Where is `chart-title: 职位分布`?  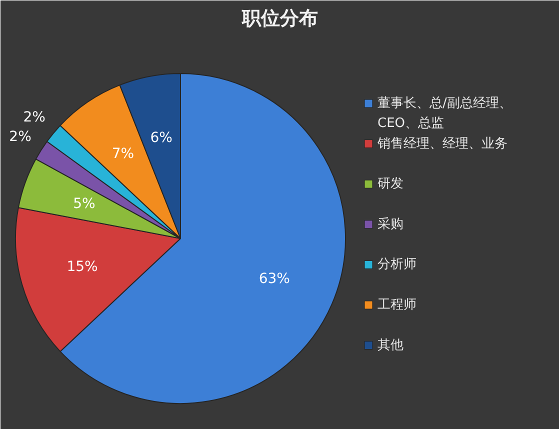 chart-title: 职位分布 is located at coordinates (279, 19).